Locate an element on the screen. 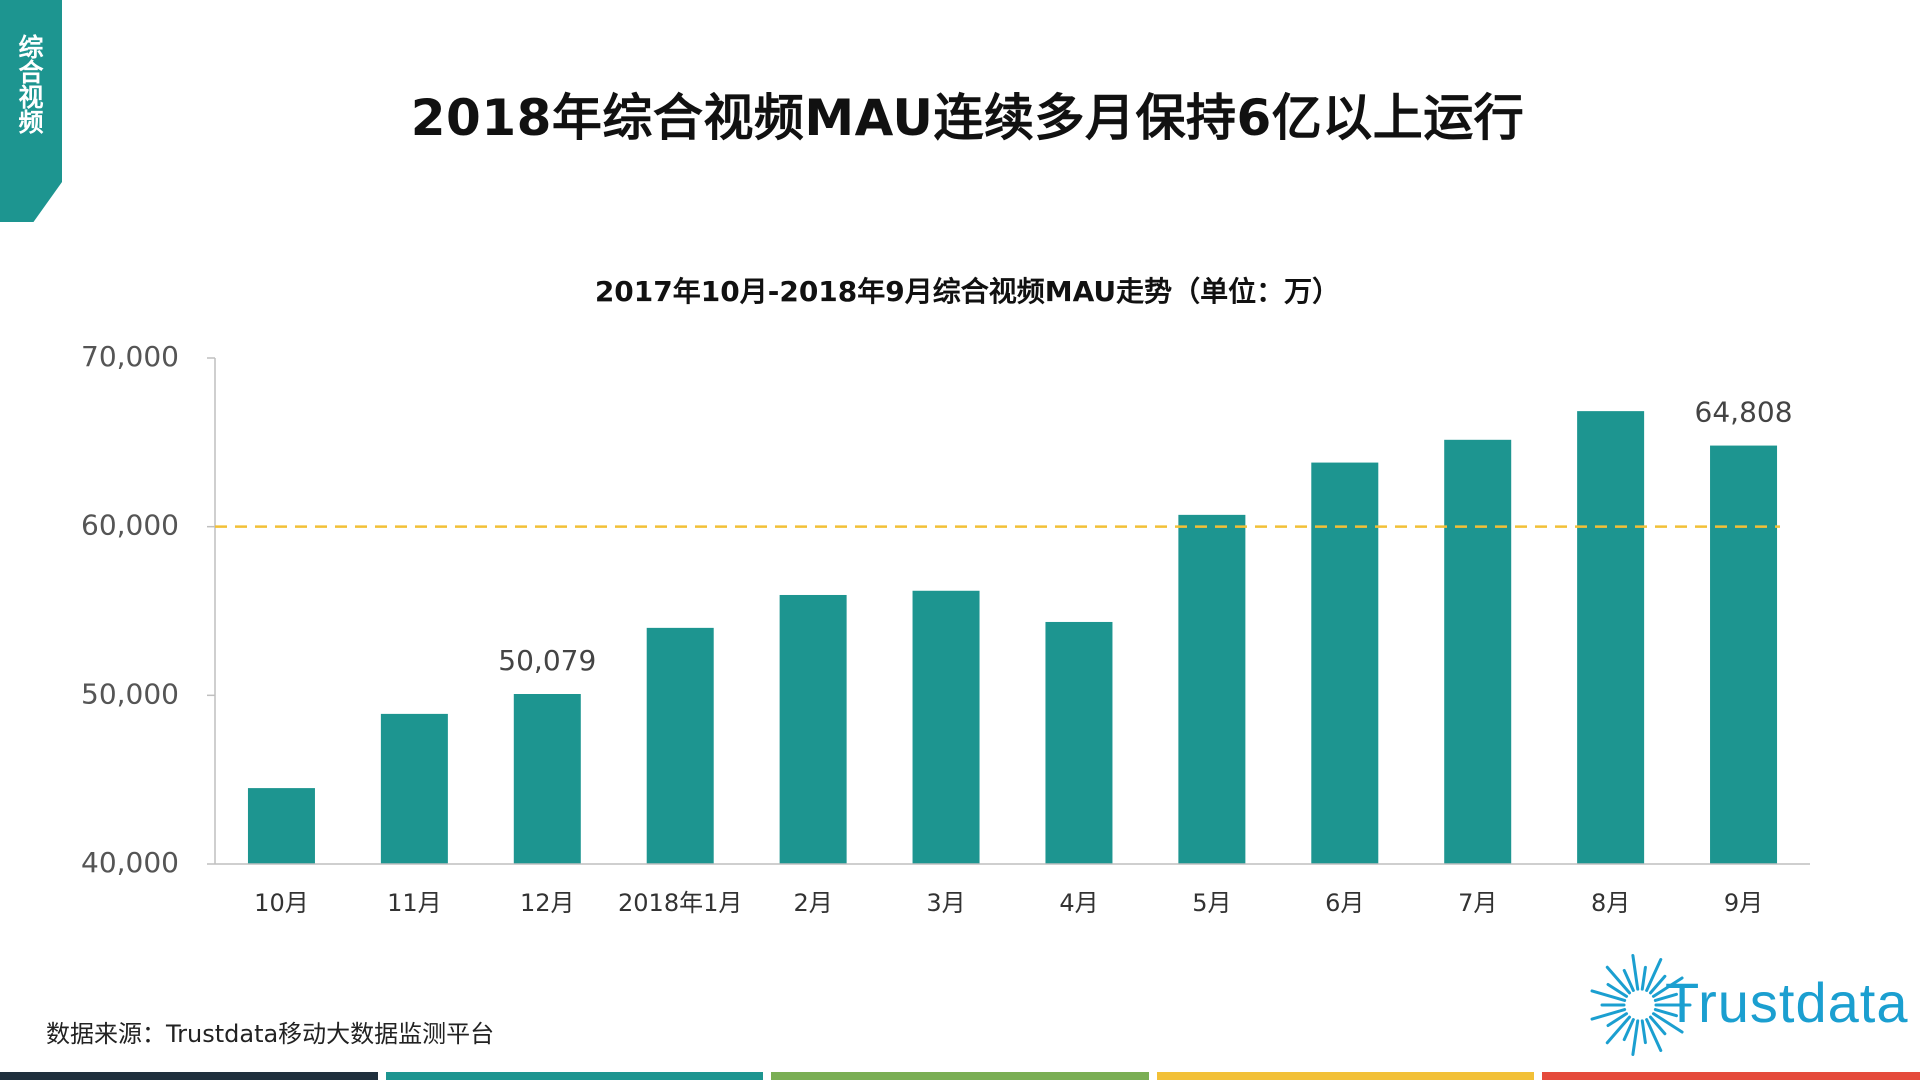 The width and height of the screenshot is (1920, 1080). section-tab: 综合视频 is located at coordinates (31, 111).